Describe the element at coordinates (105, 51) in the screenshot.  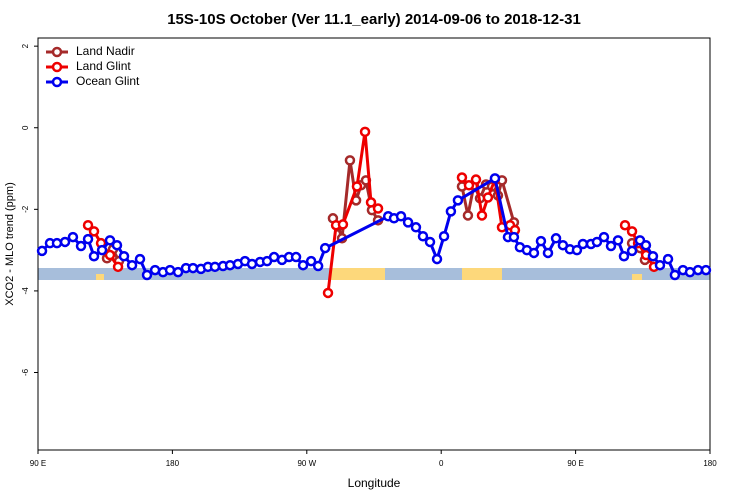
I see `legend-label: Land Nadir` at that location.